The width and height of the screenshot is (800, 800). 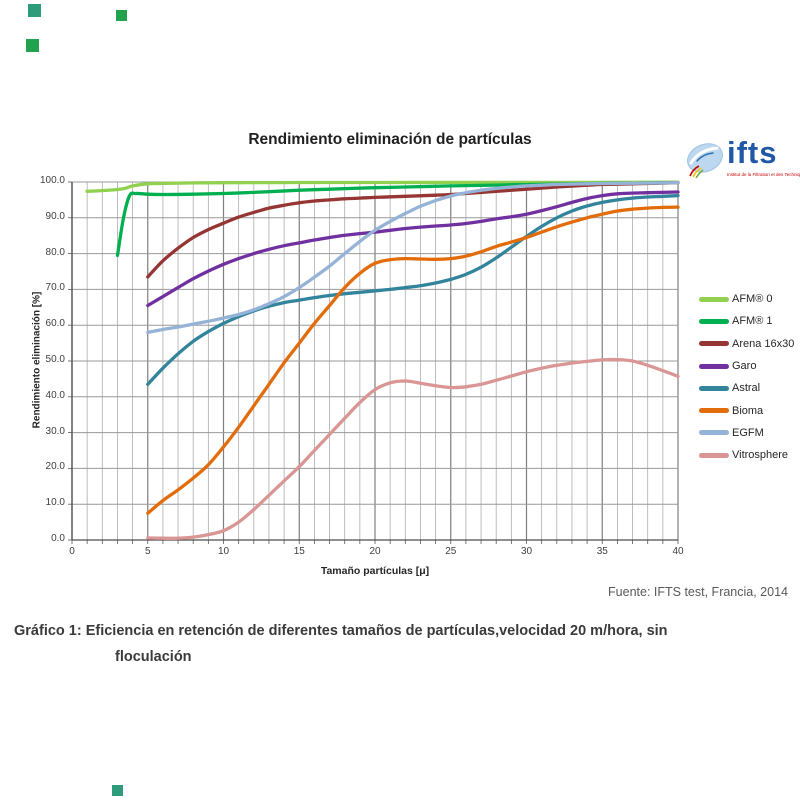 I want to click on chart-title: Rendimiento eliminación de partículas, so click(x=390, y=139).